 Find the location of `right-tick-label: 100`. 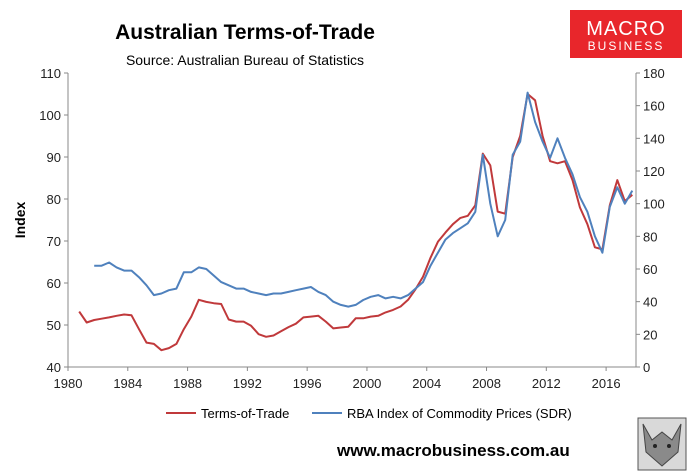

right-tick-label: 100 is located at coordinates (654, 204).